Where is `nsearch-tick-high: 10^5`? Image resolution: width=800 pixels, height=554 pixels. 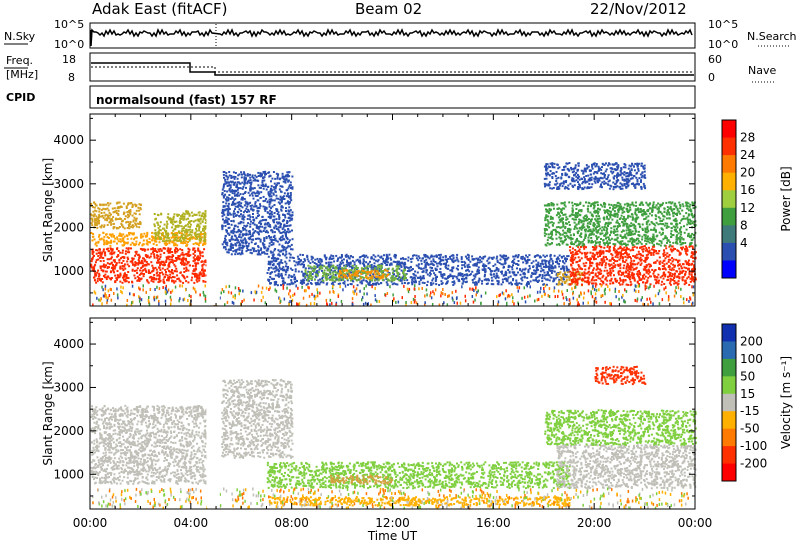
nsearch-tick-high: 10^5 is located at coordinates (723, 24).